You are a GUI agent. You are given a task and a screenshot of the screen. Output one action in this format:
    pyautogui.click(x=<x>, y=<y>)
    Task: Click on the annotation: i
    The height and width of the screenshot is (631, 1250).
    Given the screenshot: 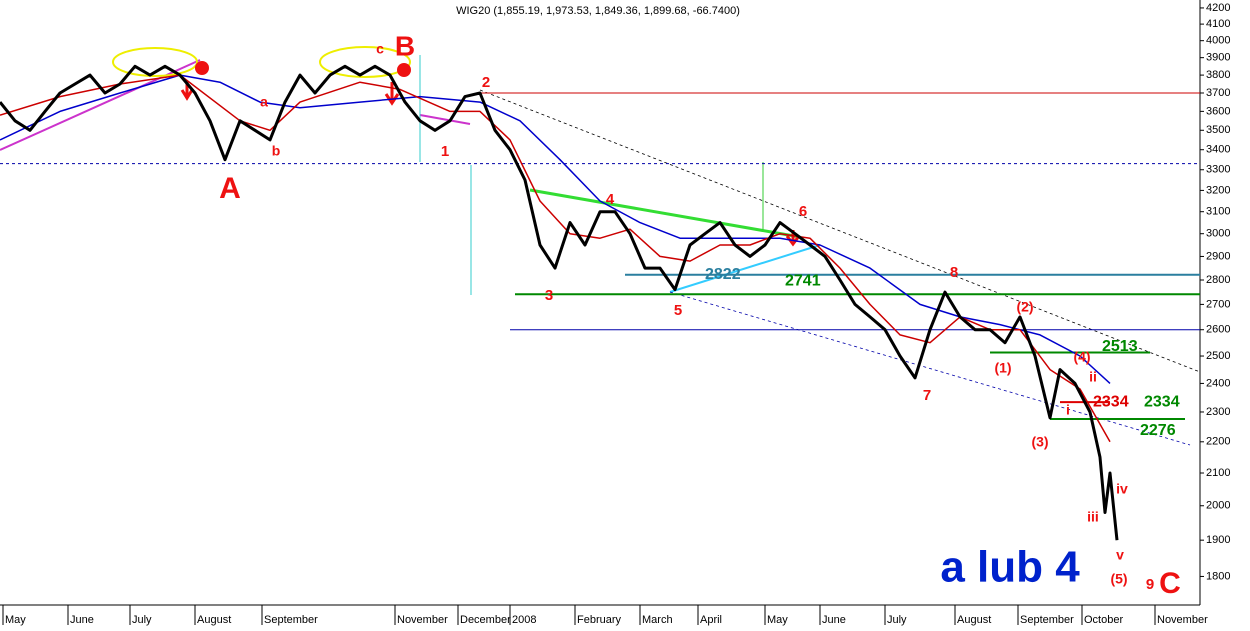 What is the action you would take?
    pyautogui.click(x=1068, y=410)
    